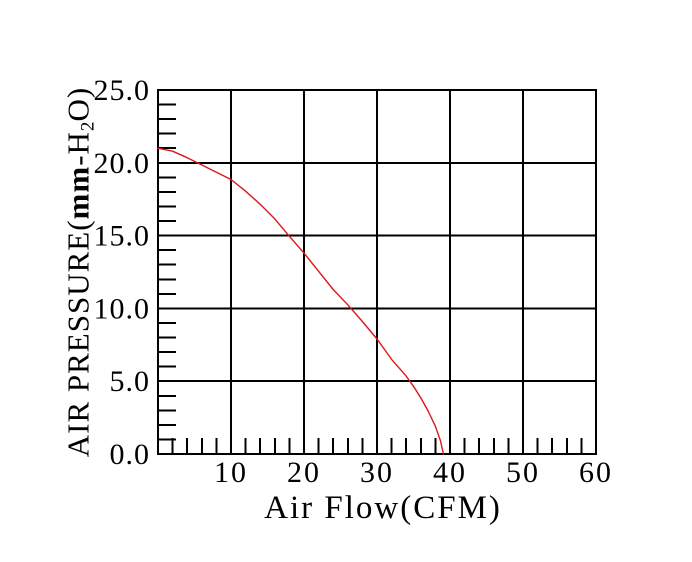 The width and height of the screenshot is (692, 562). What do you see at coordinates (377, 472) in the screenshot?
I see `x-tick-label: 30` at bounding box center [377, 472].